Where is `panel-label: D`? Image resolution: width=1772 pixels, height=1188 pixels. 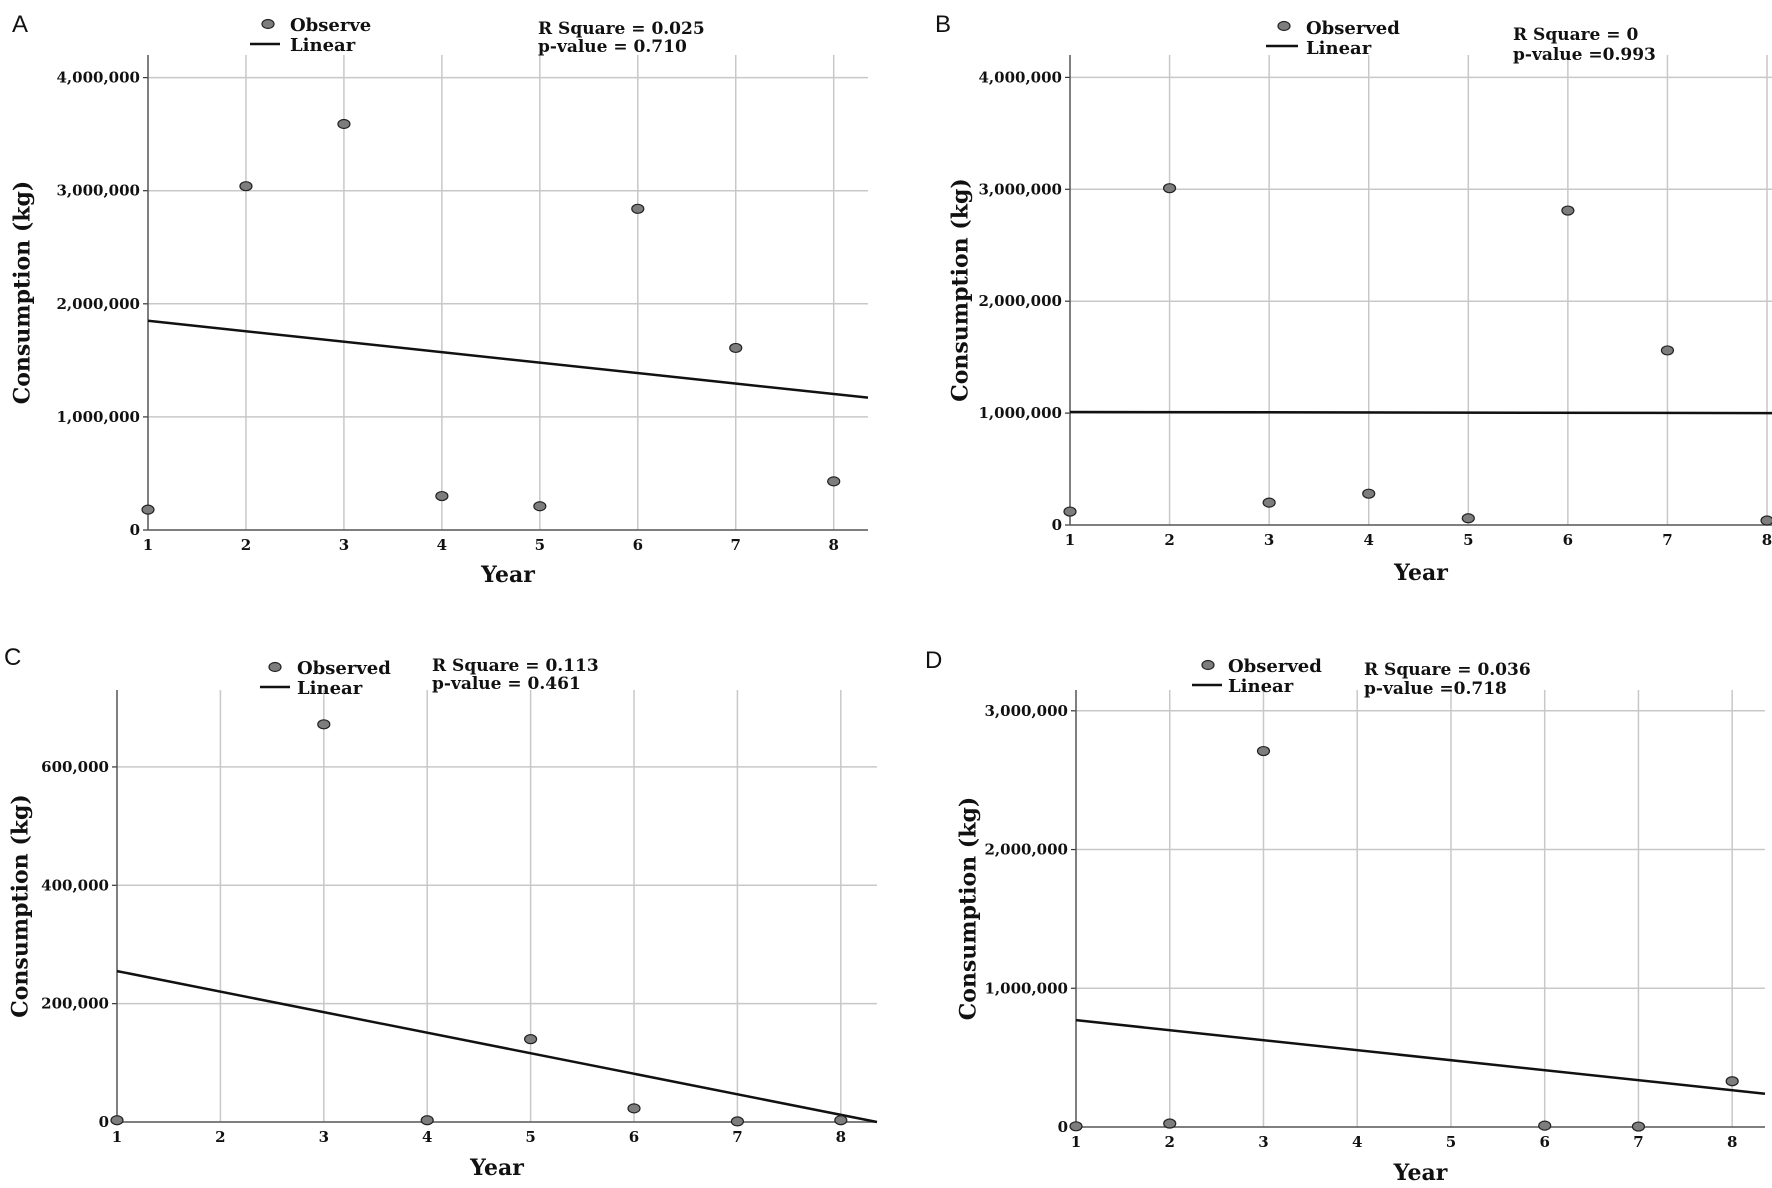 panel-label: D is located at coordinates (933, 660).